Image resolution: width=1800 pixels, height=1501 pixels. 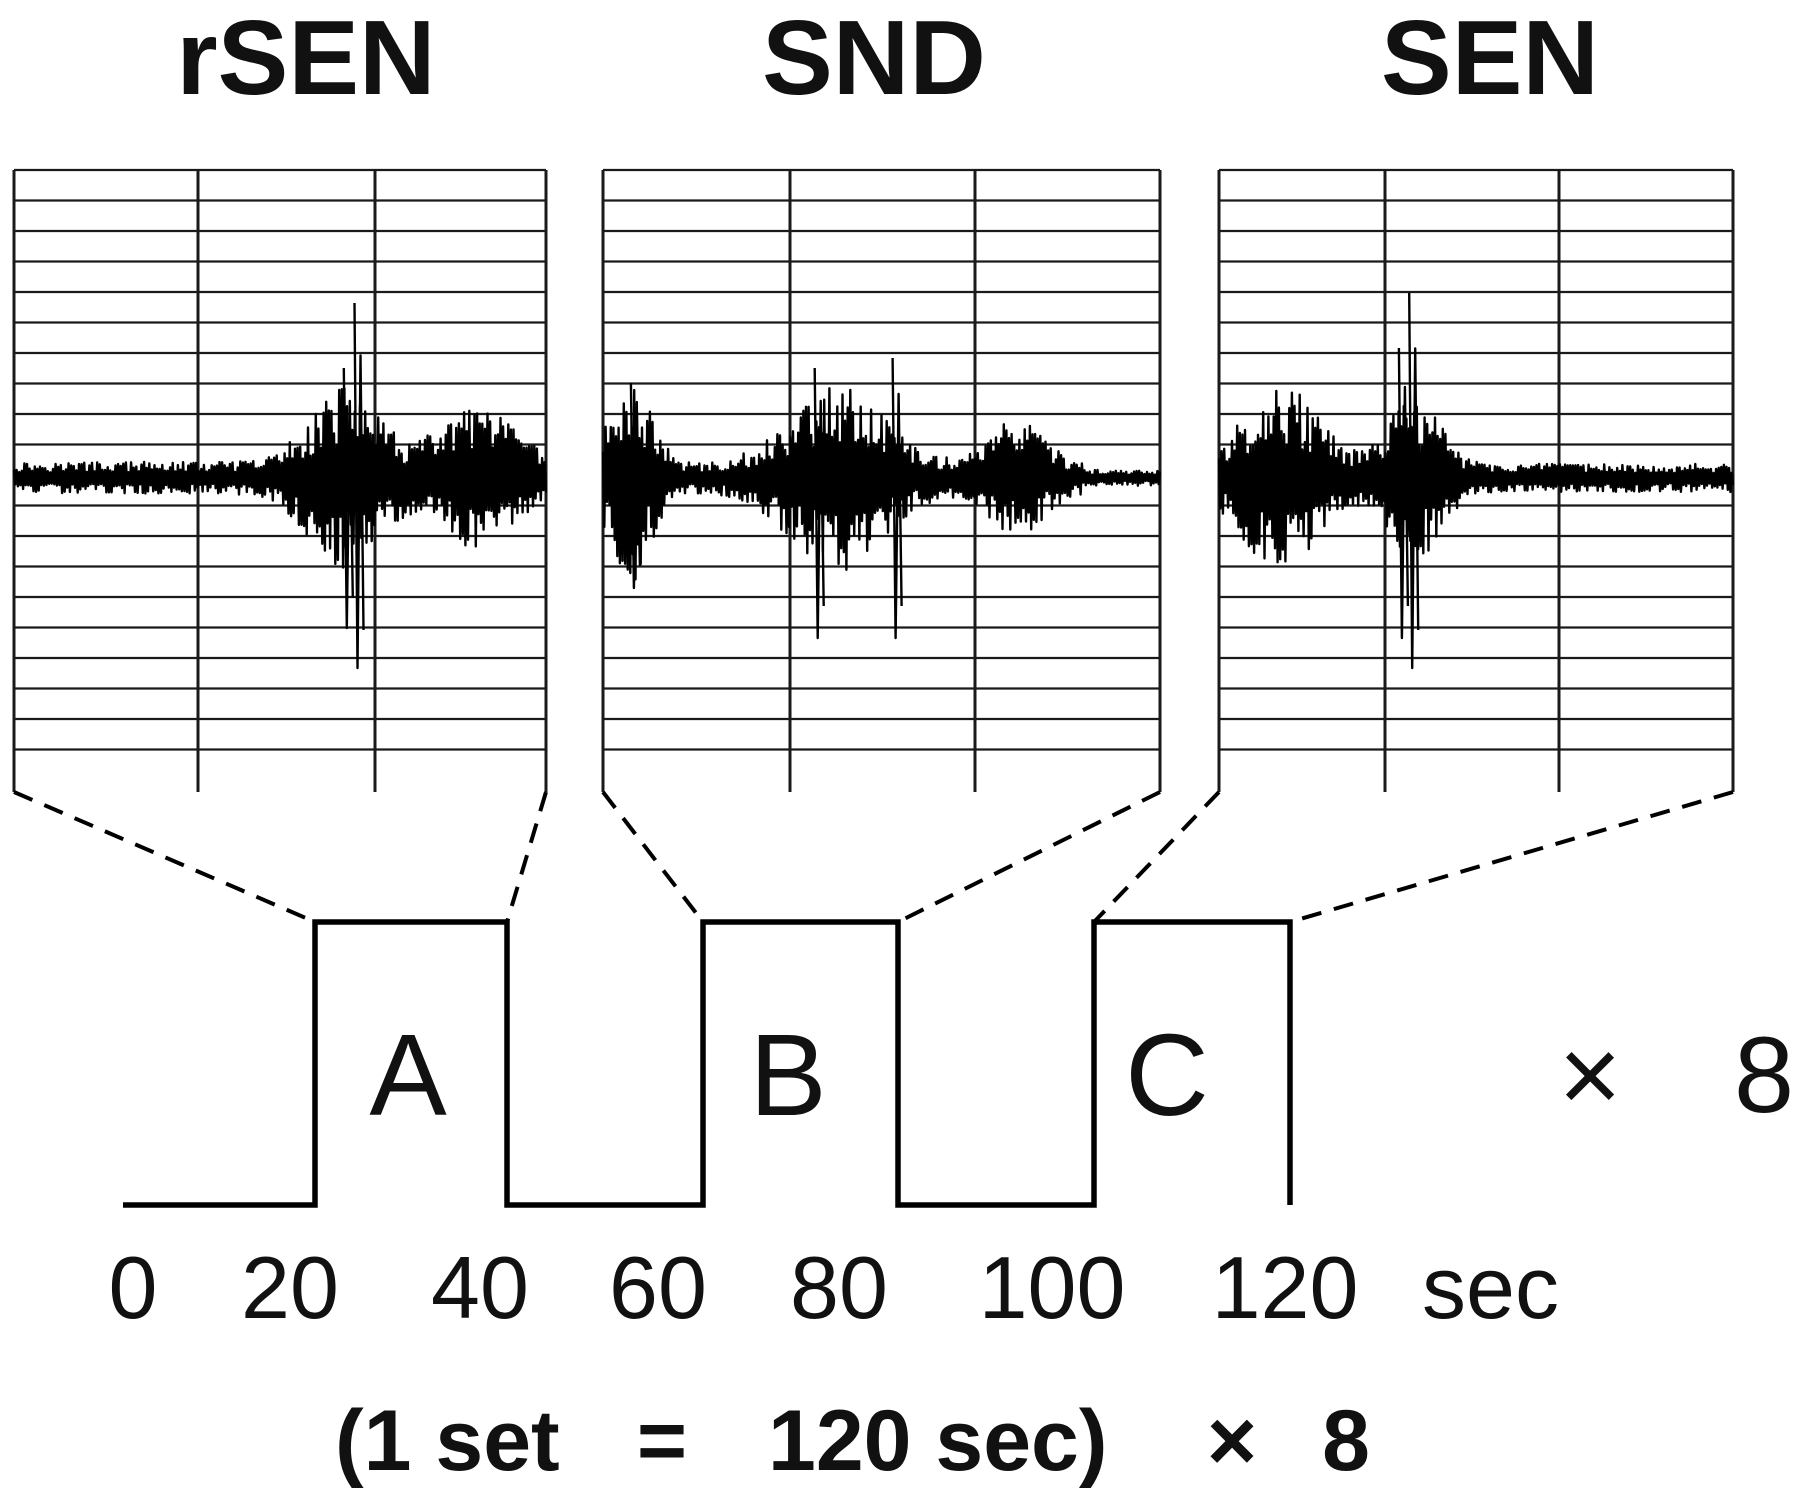 I want to click on repeat-times-symbol: ×, so click(x=1589, y=1074).